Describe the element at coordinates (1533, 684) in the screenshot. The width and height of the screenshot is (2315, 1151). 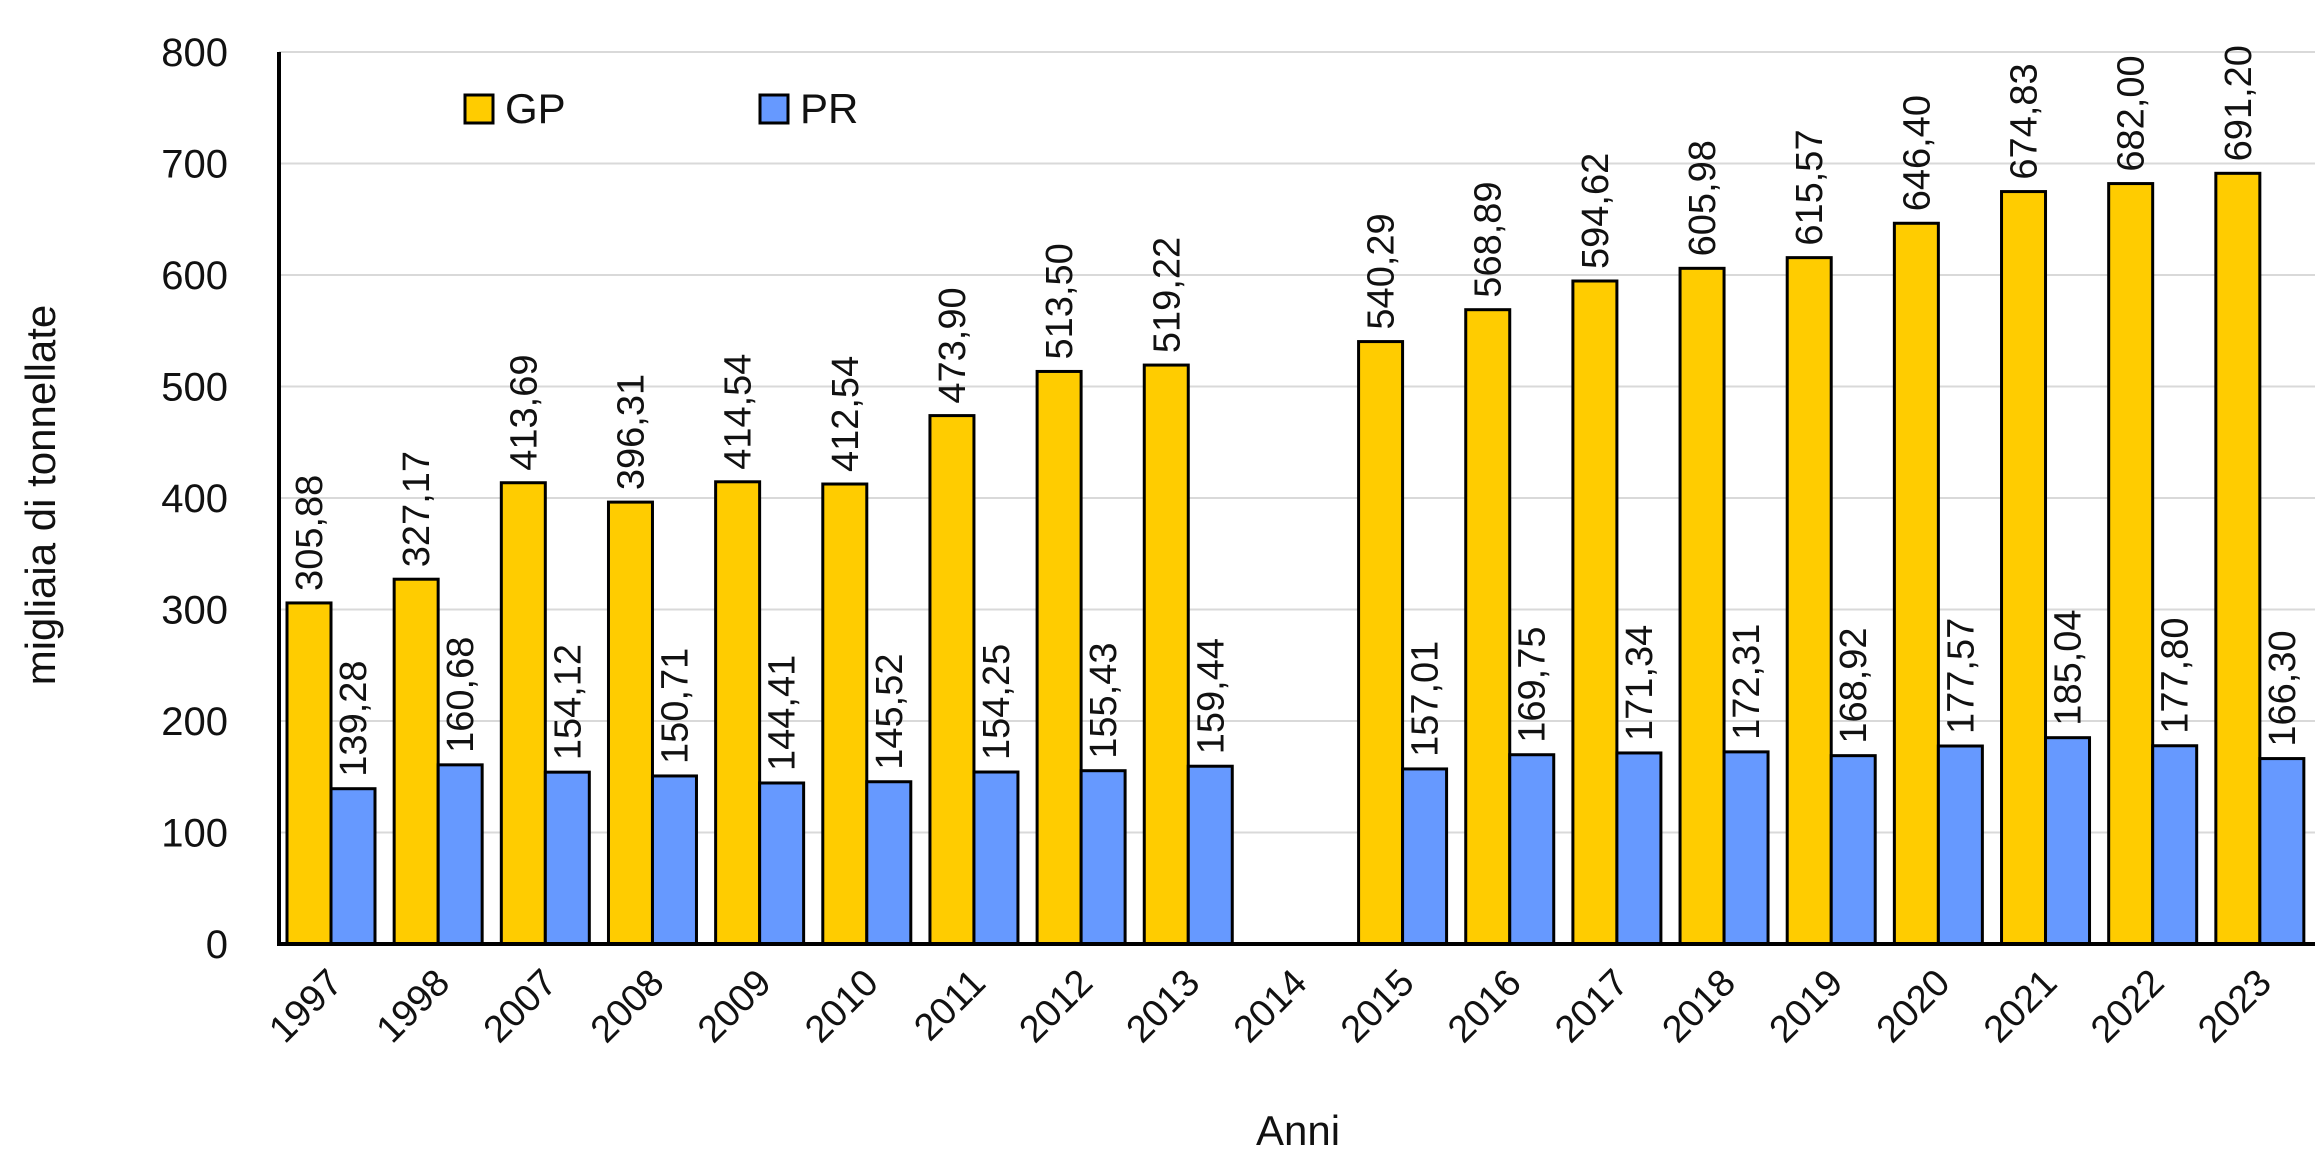
I see `data-label-pr-2016: 169,75` at that location.